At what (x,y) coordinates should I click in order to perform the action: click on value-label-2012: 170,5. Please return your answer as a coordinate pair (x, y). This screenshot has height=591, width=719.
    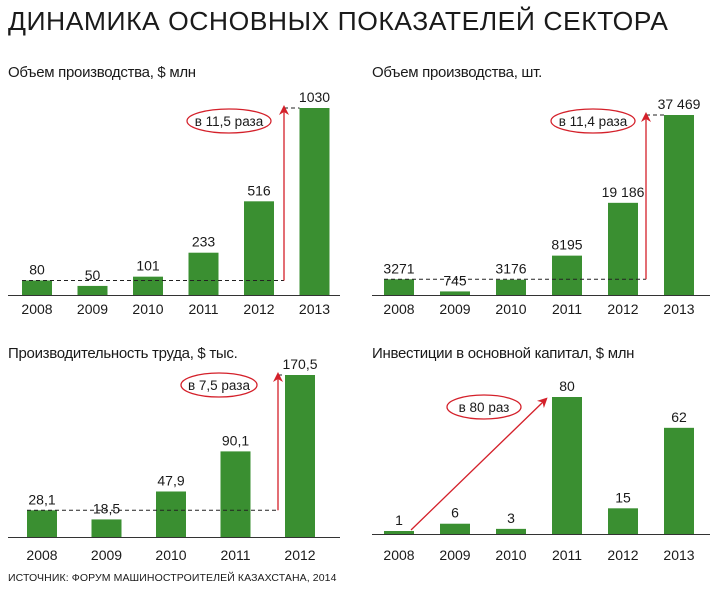
    Looking at the image, I should click on (299, 364).